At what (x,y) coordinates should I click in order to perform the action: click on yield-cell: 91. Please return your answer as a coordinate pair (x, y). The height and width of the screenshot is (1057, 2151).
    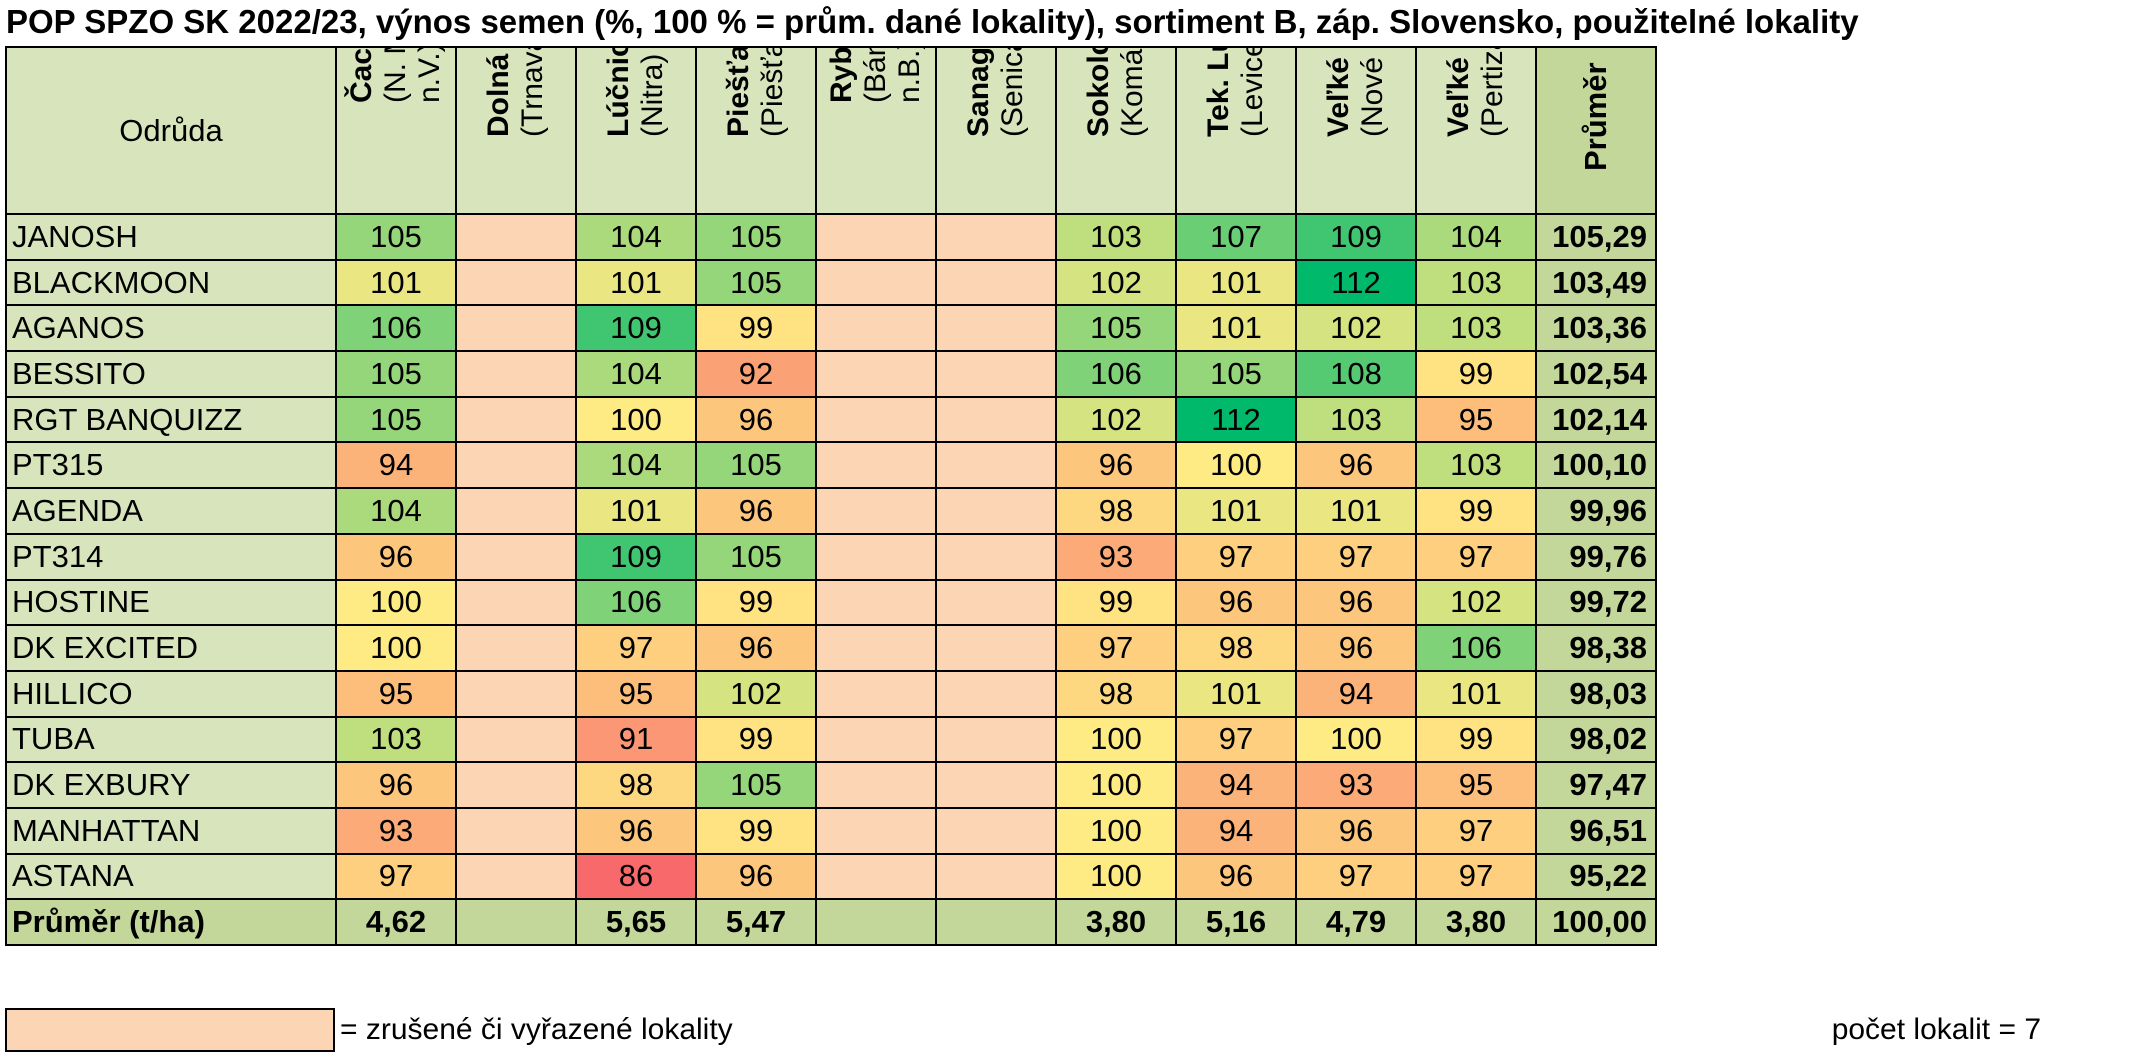
    Looking at the image, I should click on (636, 739).